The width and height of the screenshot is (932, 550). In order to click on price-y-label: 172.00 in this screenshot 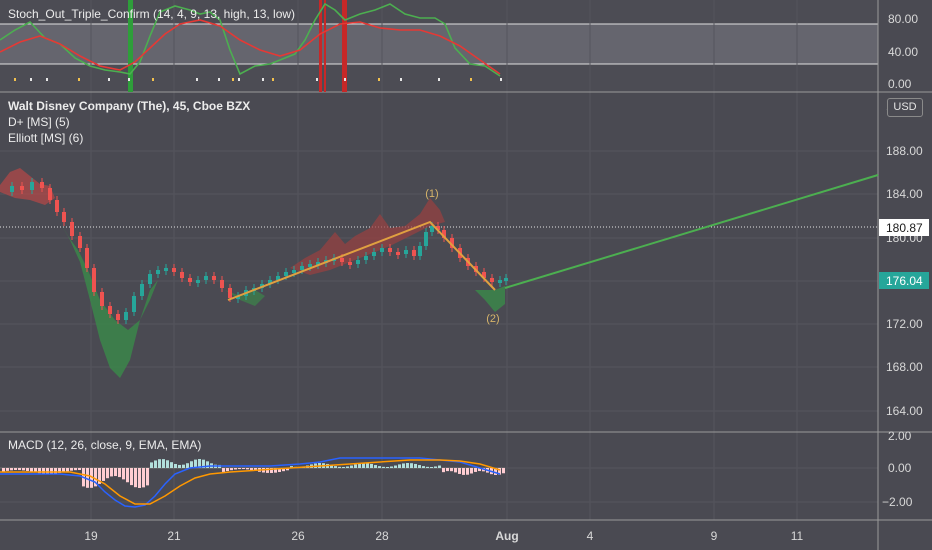, I will do `click(904, 324)`.